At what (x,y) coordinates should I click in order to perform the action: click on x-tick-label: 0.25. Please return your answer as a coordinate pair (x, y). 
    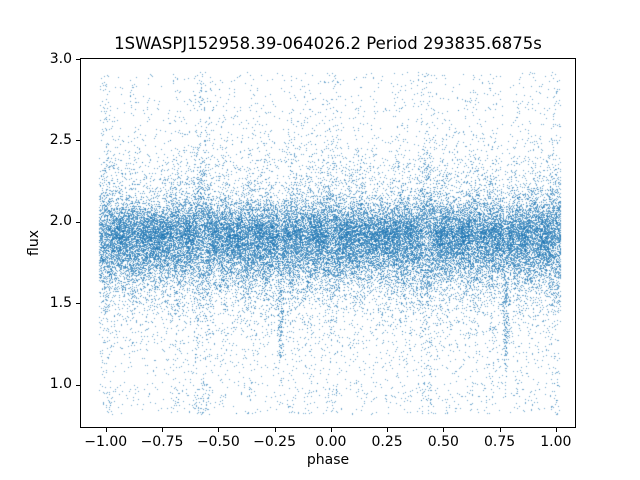
    Looking at the image, I should click on (387, 442).